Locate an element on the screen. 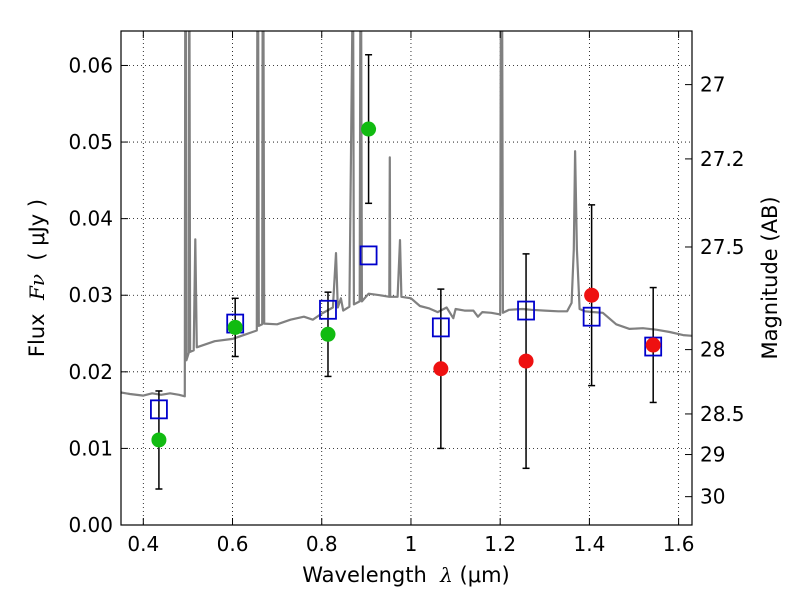 Image resolution: width=800 pixels, height=600 pixels. x-tick-label: 0.4 is located at coordinates (143, 544).